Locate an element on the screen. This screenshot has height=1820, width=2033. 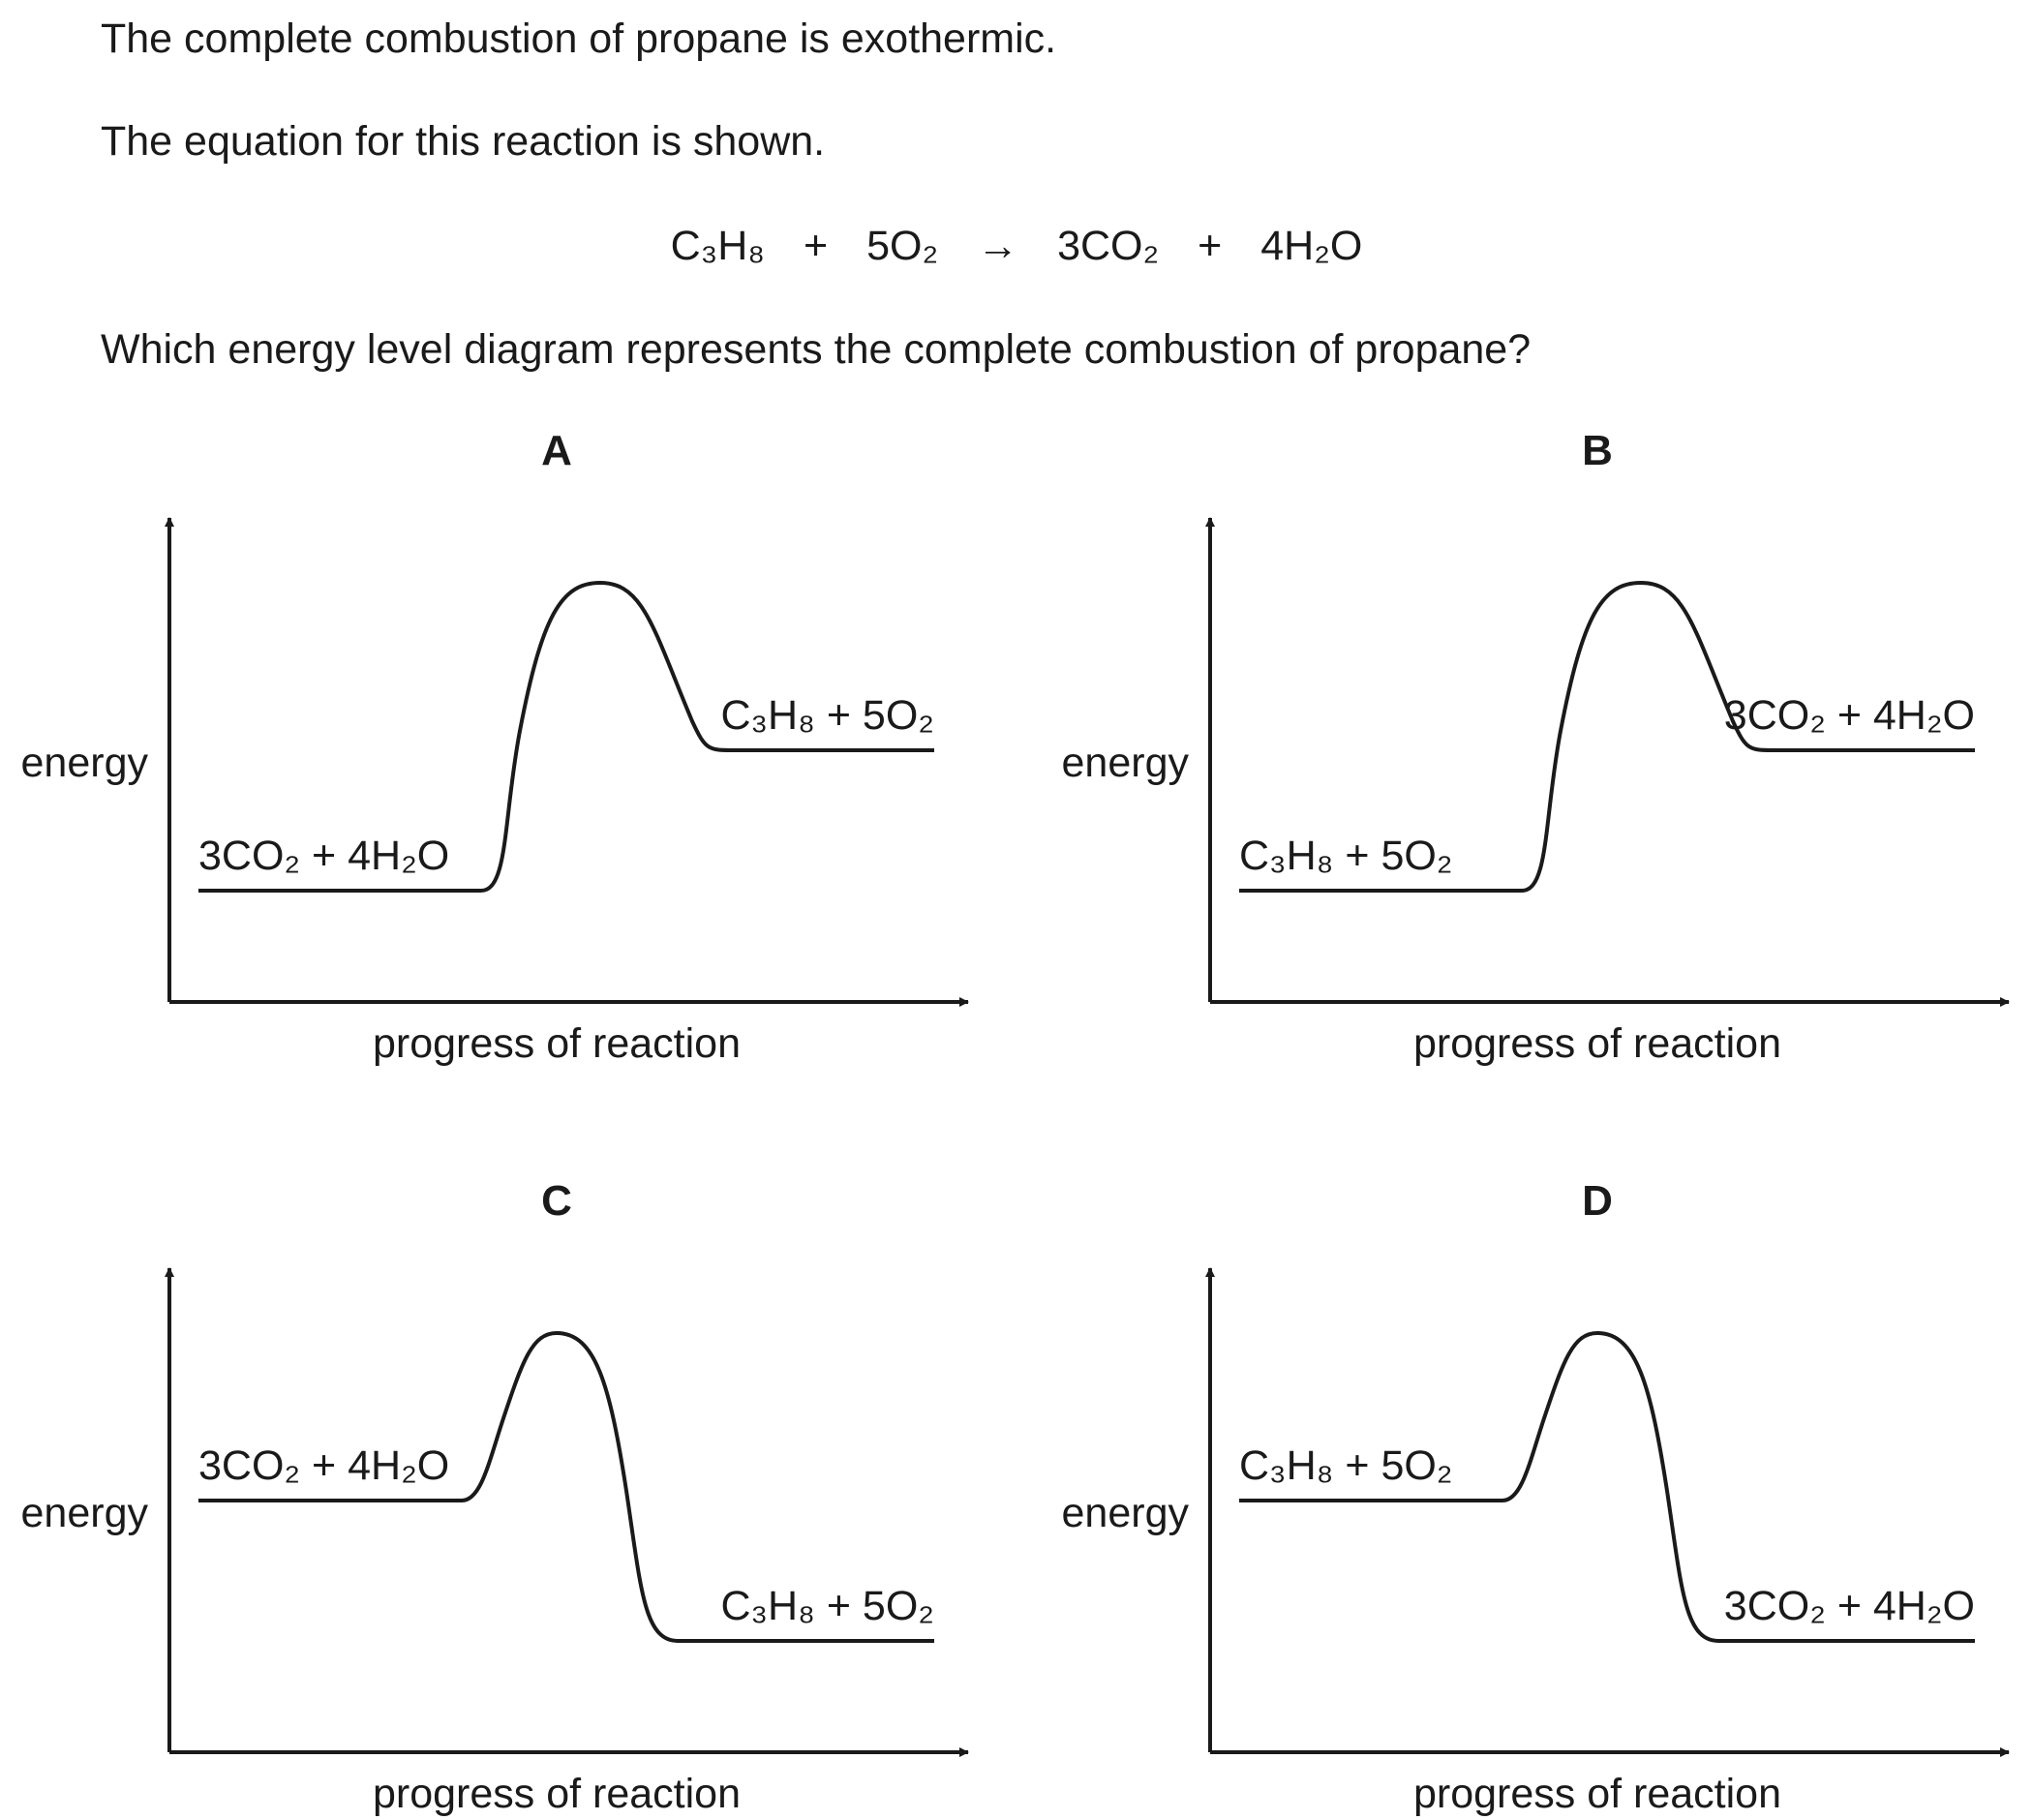
diagram-d-energy-profile is located at coordinates (1607, 1487).